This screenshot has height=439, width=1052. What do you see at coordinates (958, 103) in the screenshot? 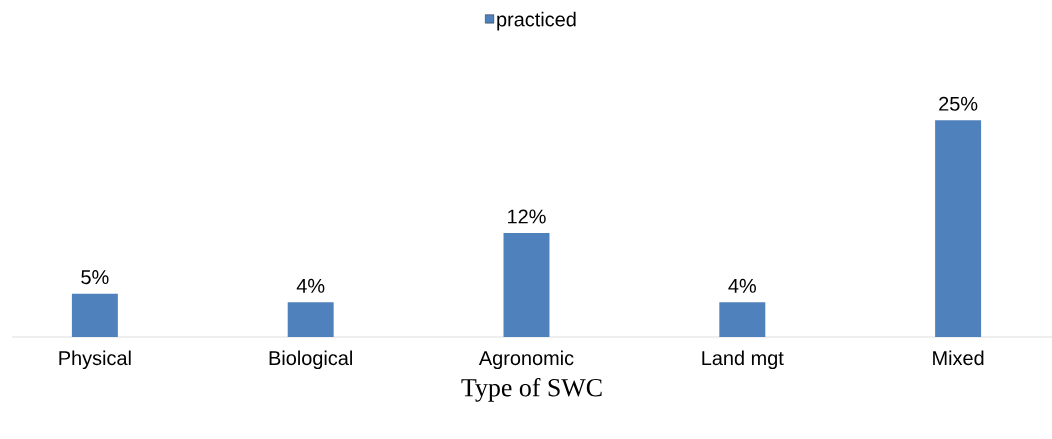
I see `data-label: 25%` at bounding box center [958, 103].